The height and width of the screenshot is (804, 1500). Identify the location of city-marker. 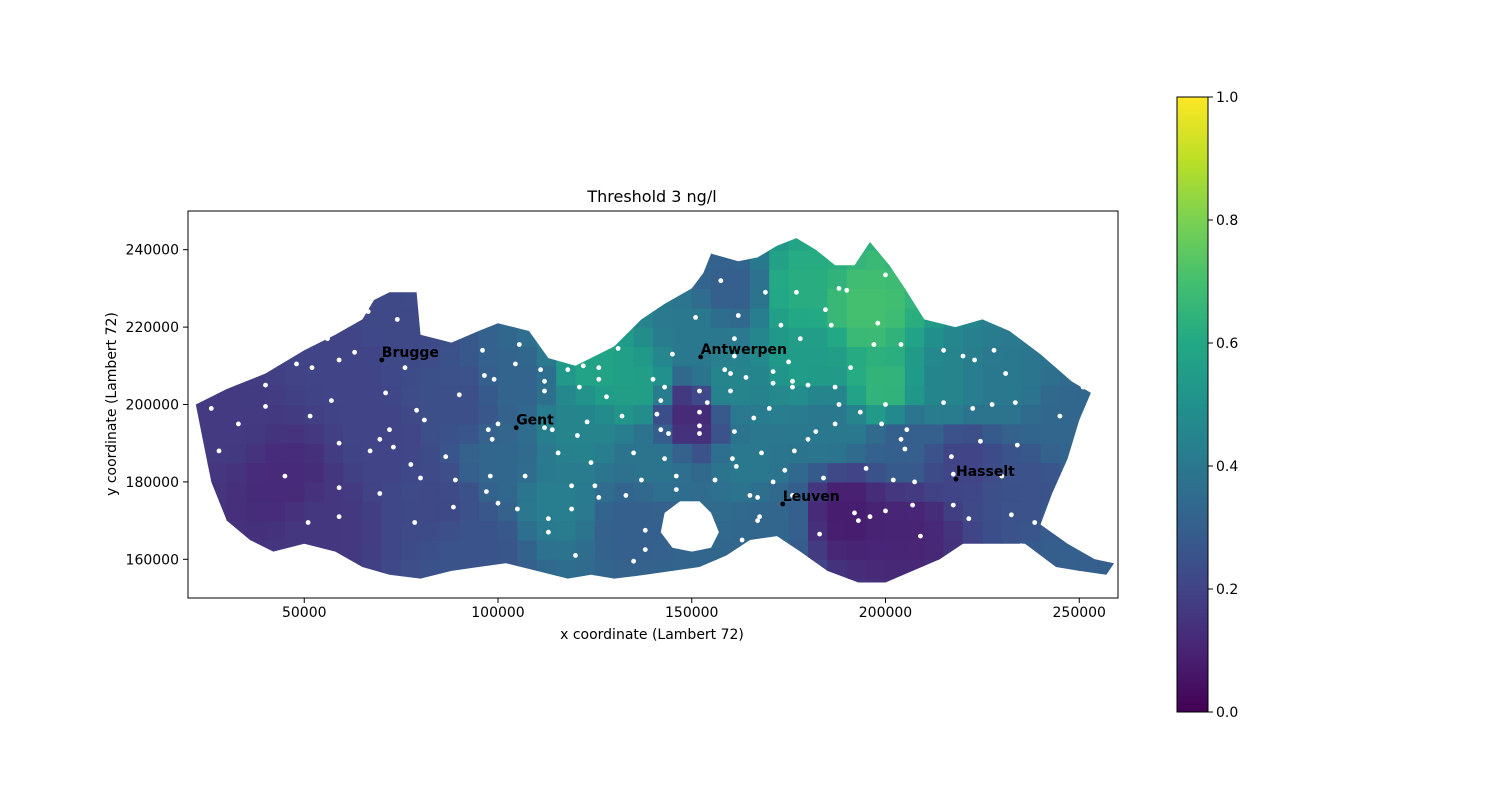
(516, 428).